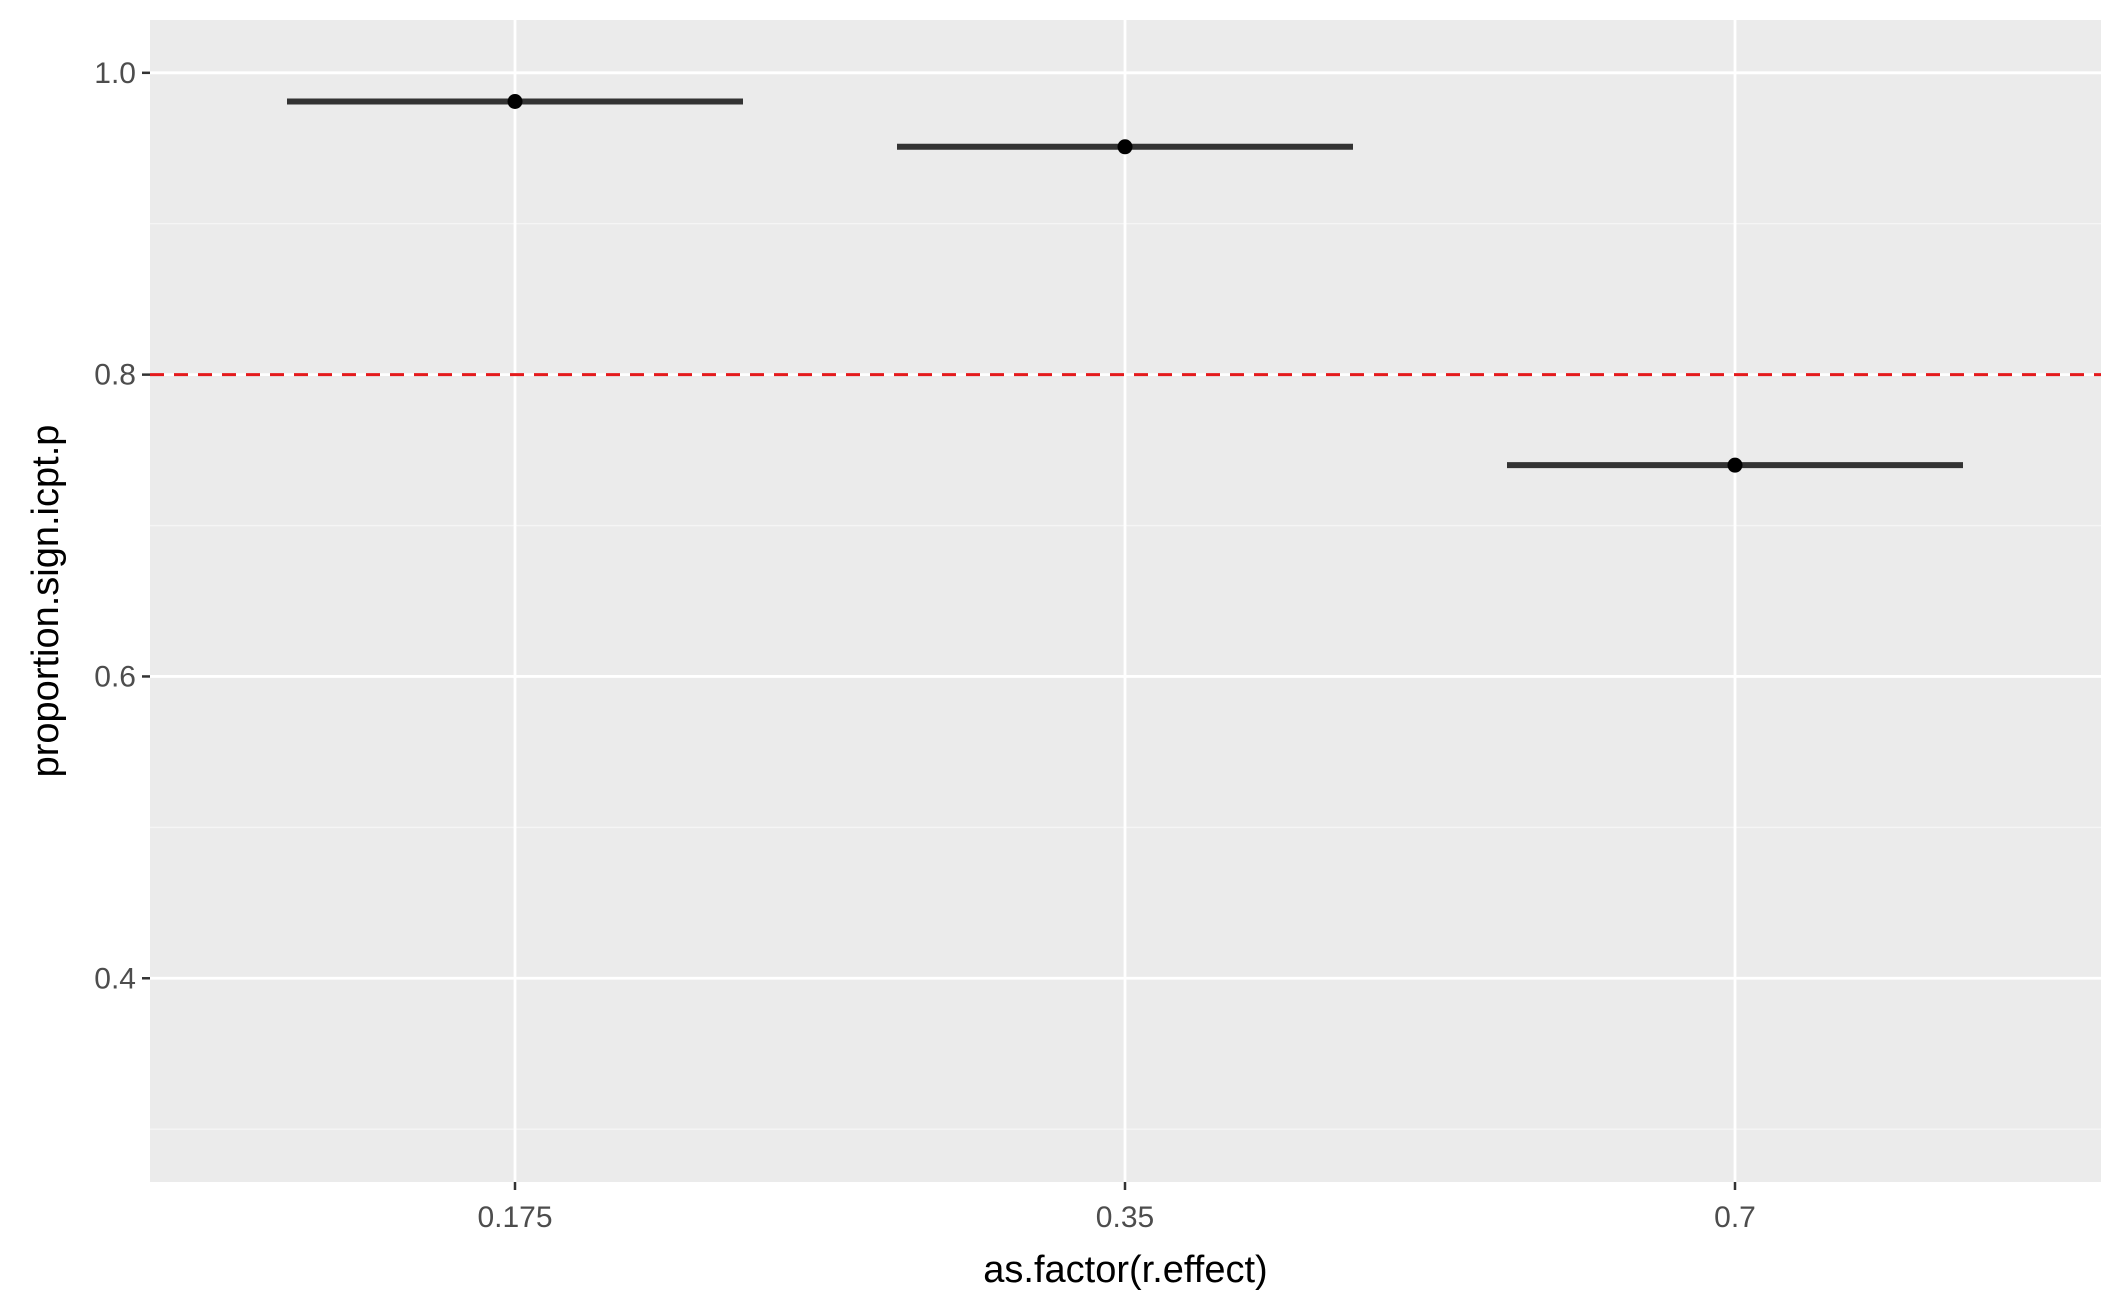 The height and width of the screenshot is (1309, 2121). What do you see at coordinates (1735, 1217) in the screenshot?
I see `x-tick-label: 0.7` at bounding box center [1735, 1217].